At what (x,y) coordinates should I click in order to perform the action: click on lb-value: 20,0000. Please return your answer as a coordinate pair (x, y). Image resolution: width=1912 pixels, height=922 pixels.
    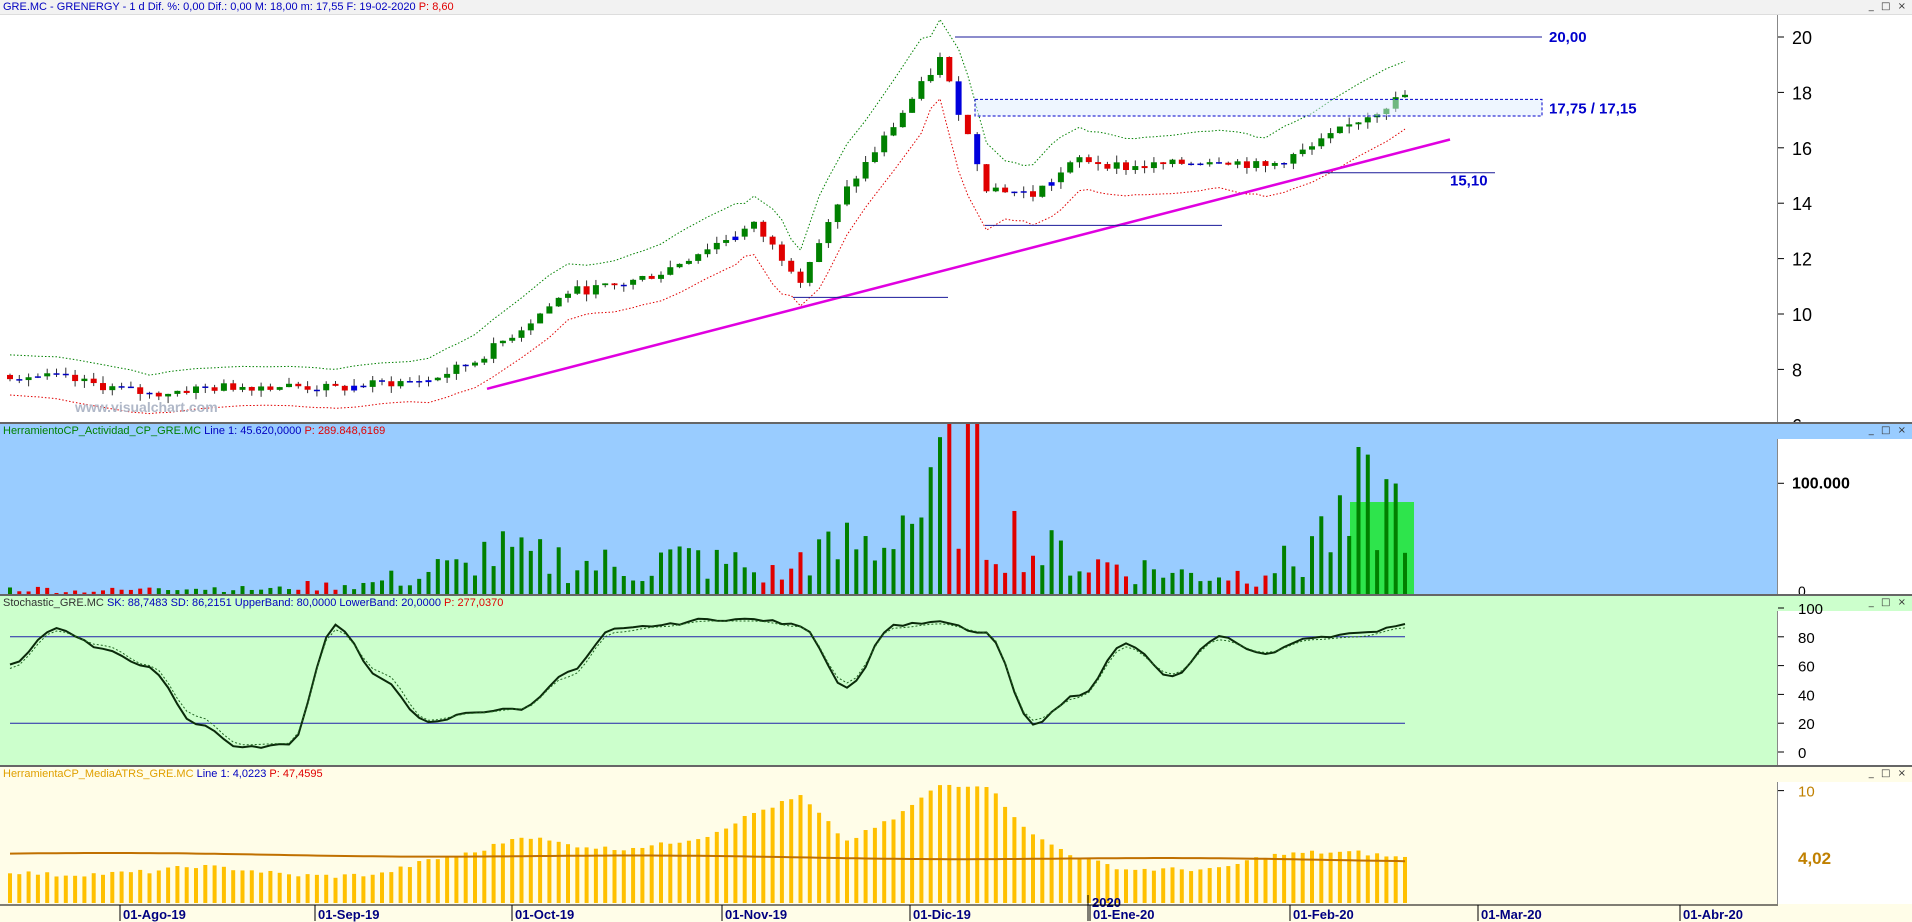
    Looking at the image, I should click on (421, 603).